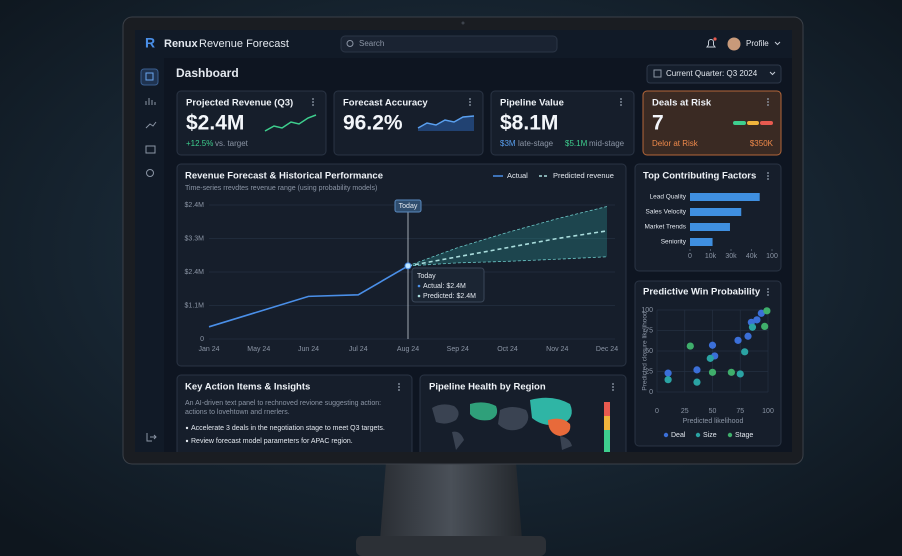 The height and width of the screenshot is (556, 902). I want to click on insights-title: Key Action Items & Insights, so click(247, 387).